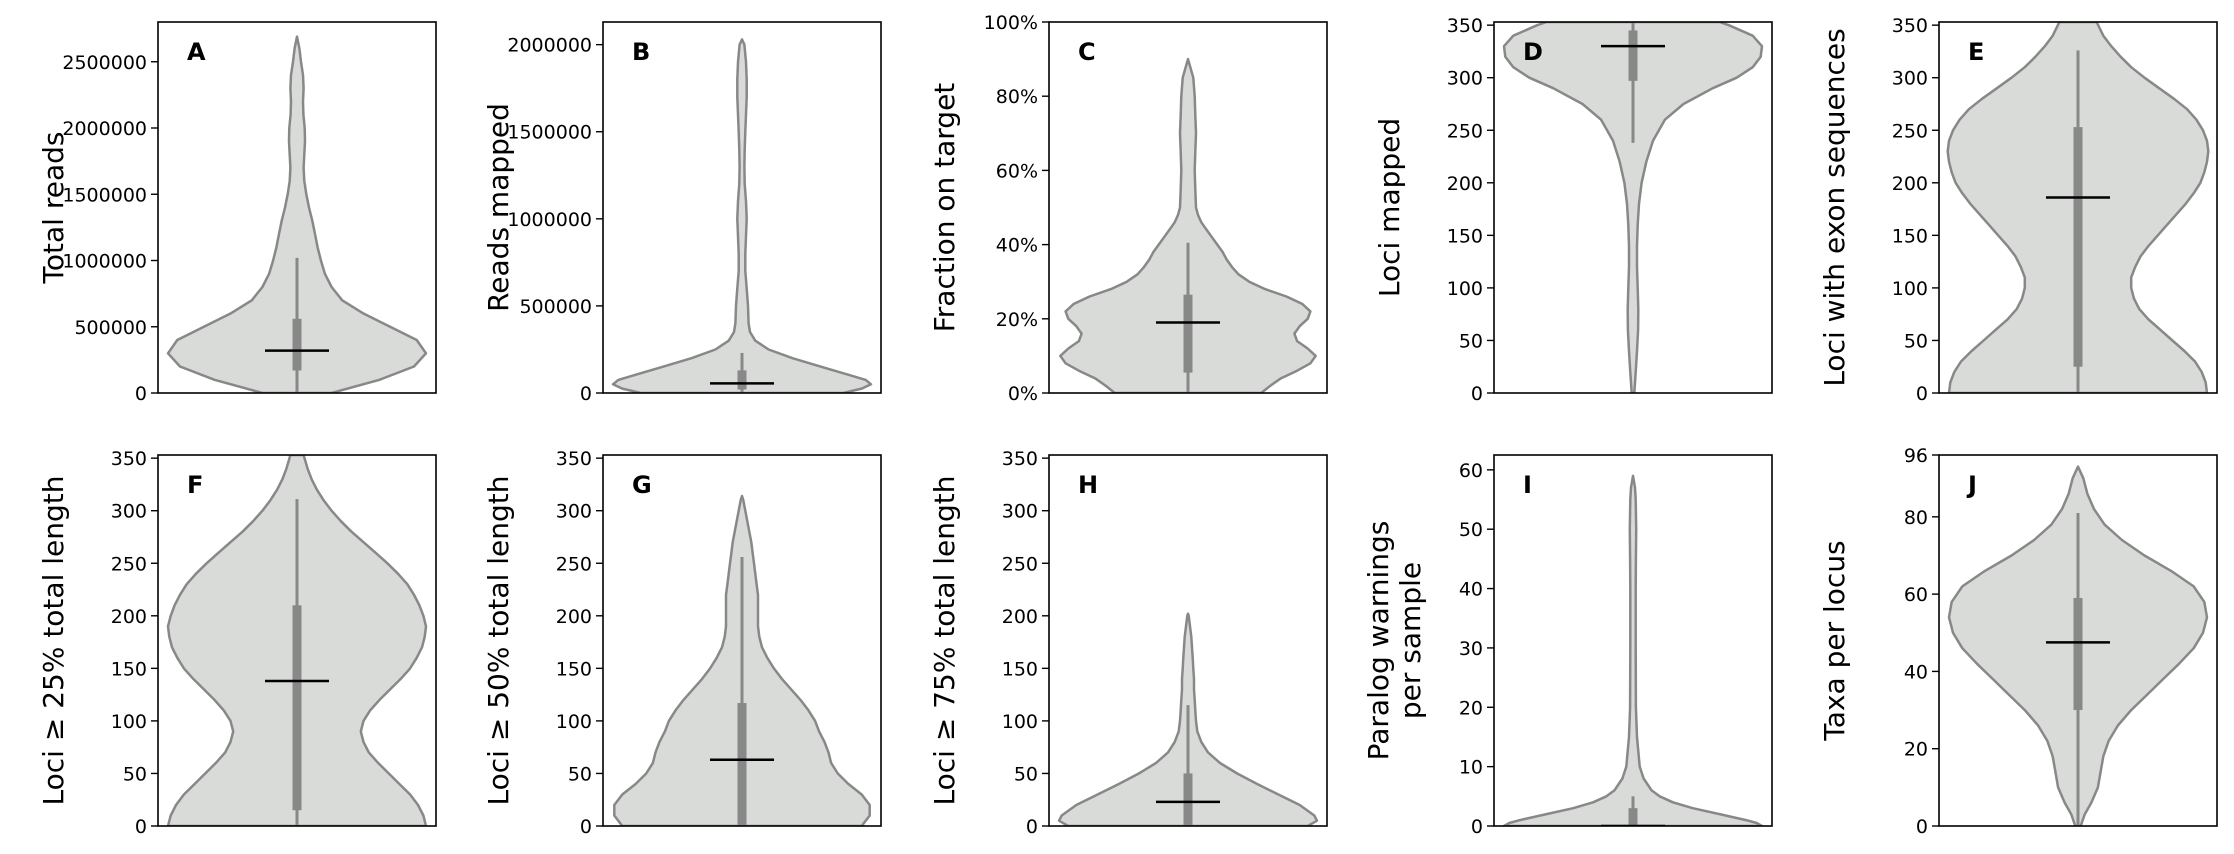 The height and width of the screenshot is (854, 2234). I want to click on ytick-label-a-3: 1500000, so click(104, 195).